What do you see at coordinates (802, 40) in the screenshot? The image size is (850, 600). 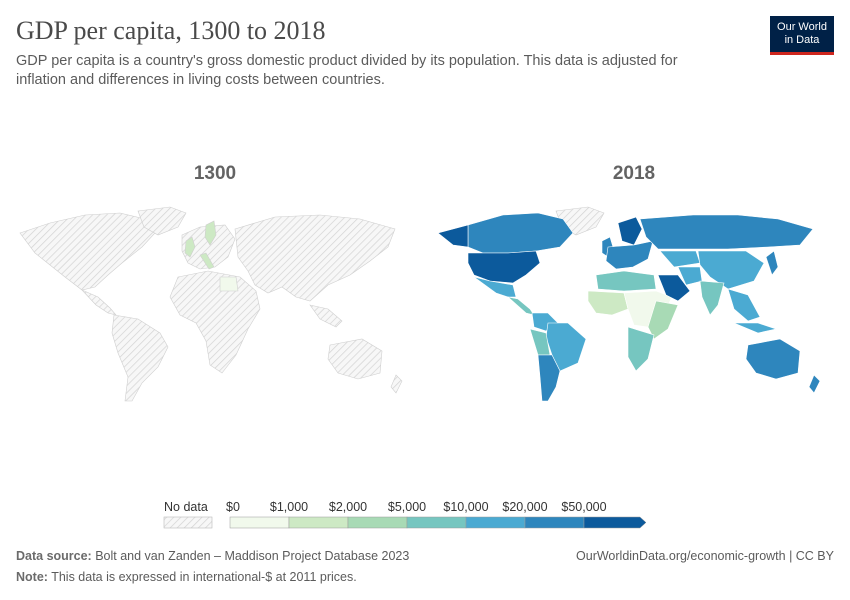 I see `logo-line-2: in Data` at bounding box center [802, 40].